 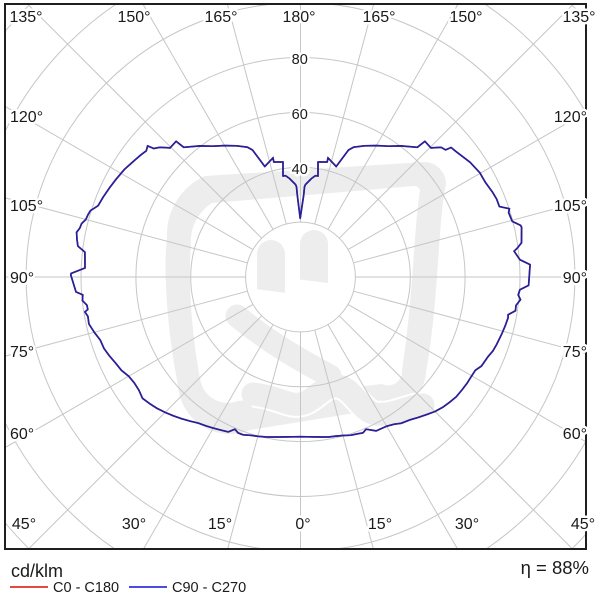 I want to click on svg-text: cd/klm, so click(x=37, y=571).